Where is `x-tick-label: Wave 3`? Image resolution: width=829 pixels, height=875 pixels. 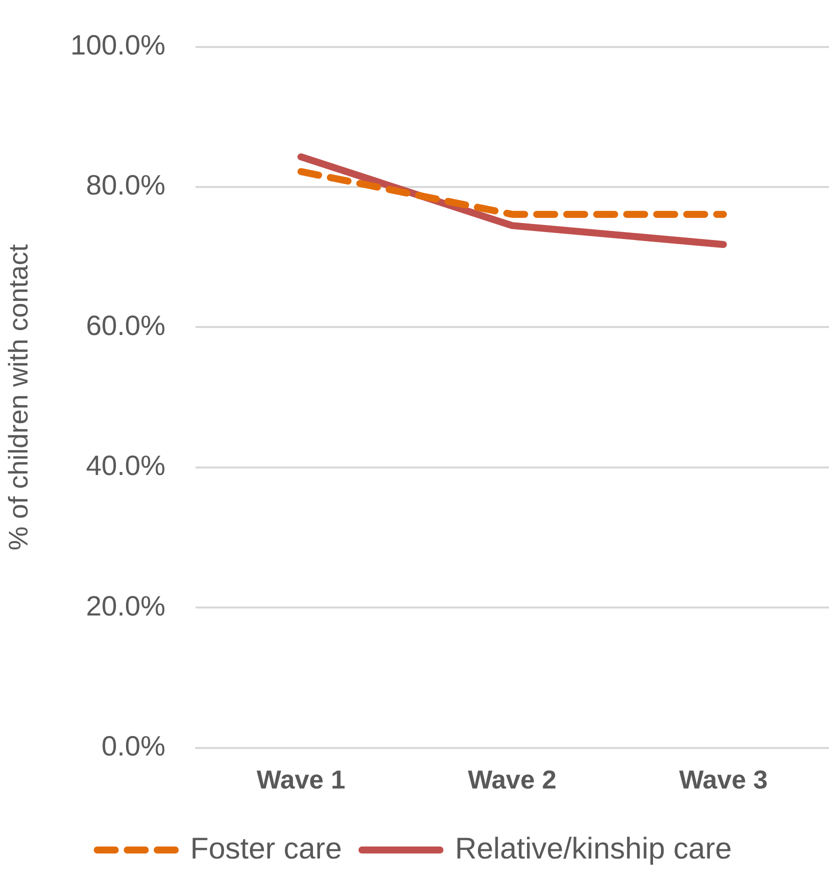
x-tick-label: Wave 3 is located at coordinates (723, 779).